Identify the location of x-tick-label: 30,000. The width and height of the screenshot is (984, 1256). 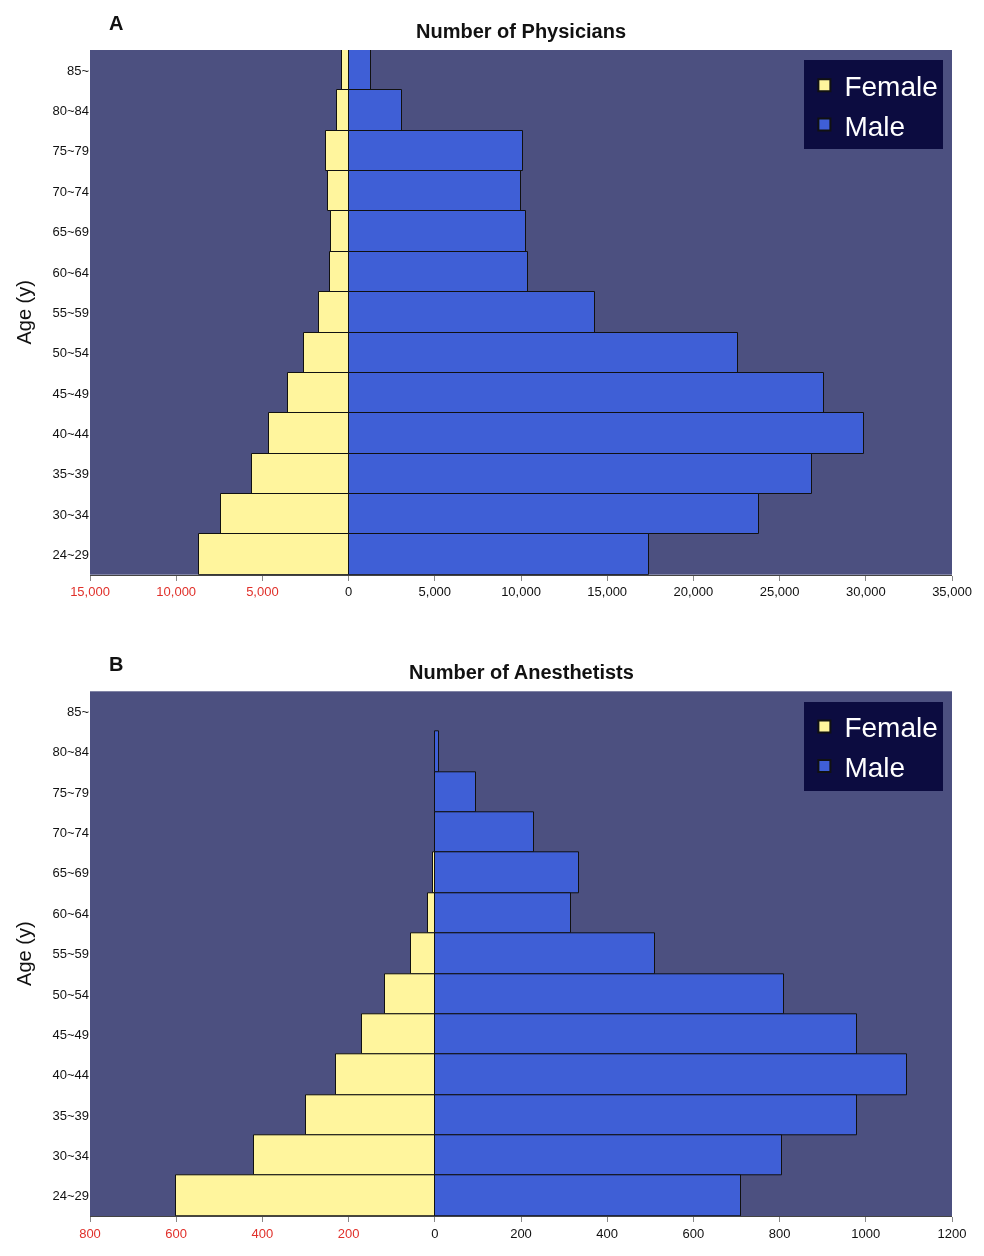
(865, 592).